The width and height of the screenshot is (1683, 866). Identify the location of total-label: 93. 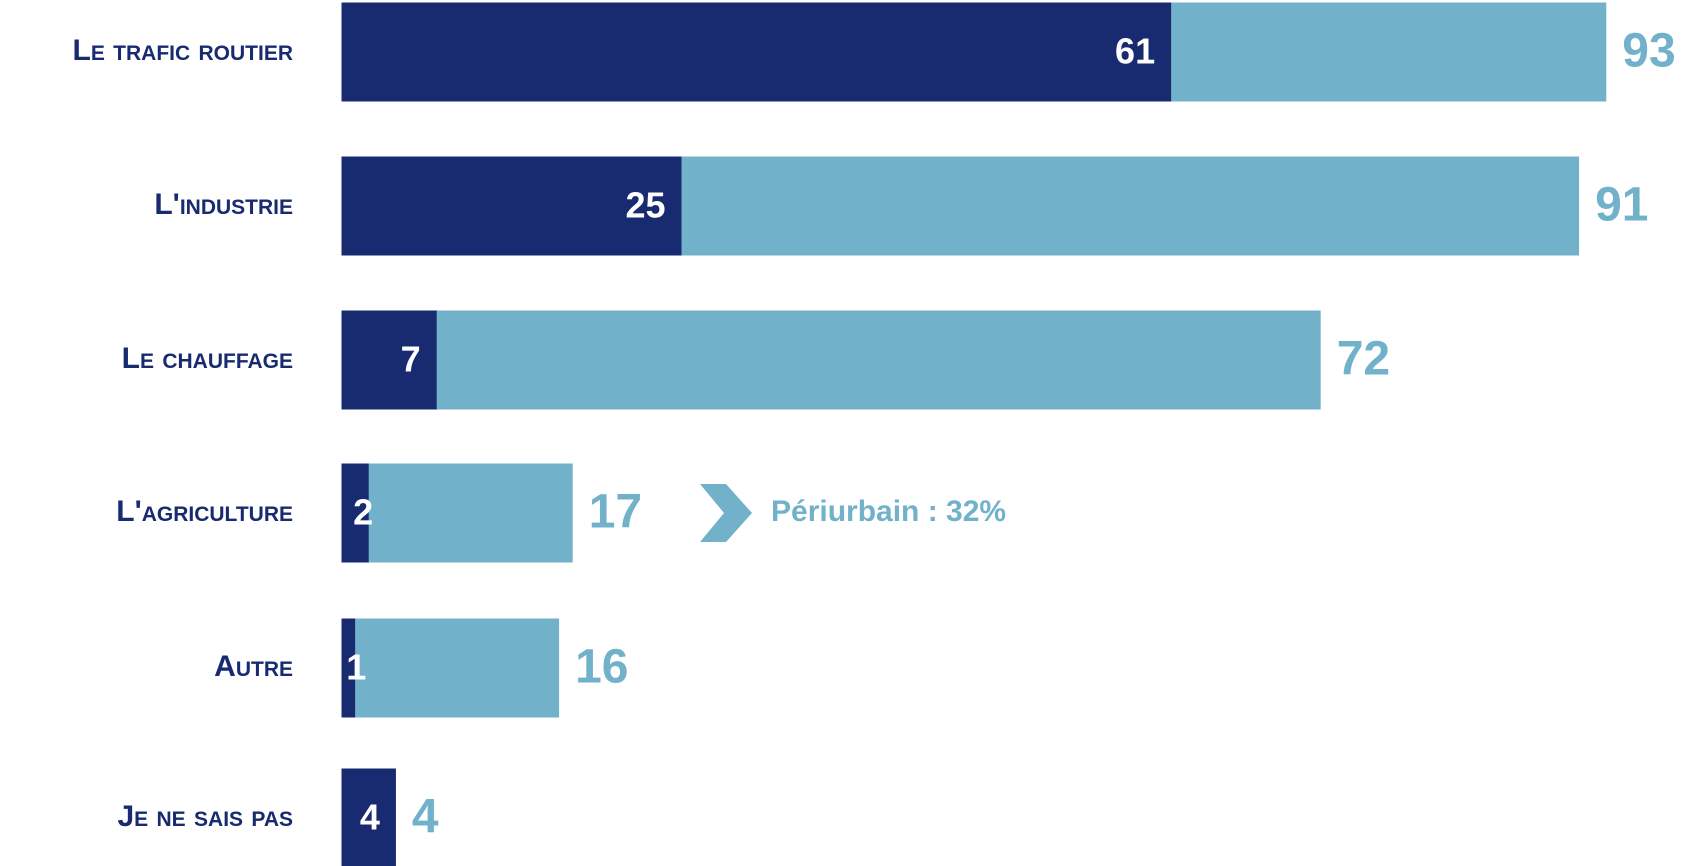
(1648, 51).